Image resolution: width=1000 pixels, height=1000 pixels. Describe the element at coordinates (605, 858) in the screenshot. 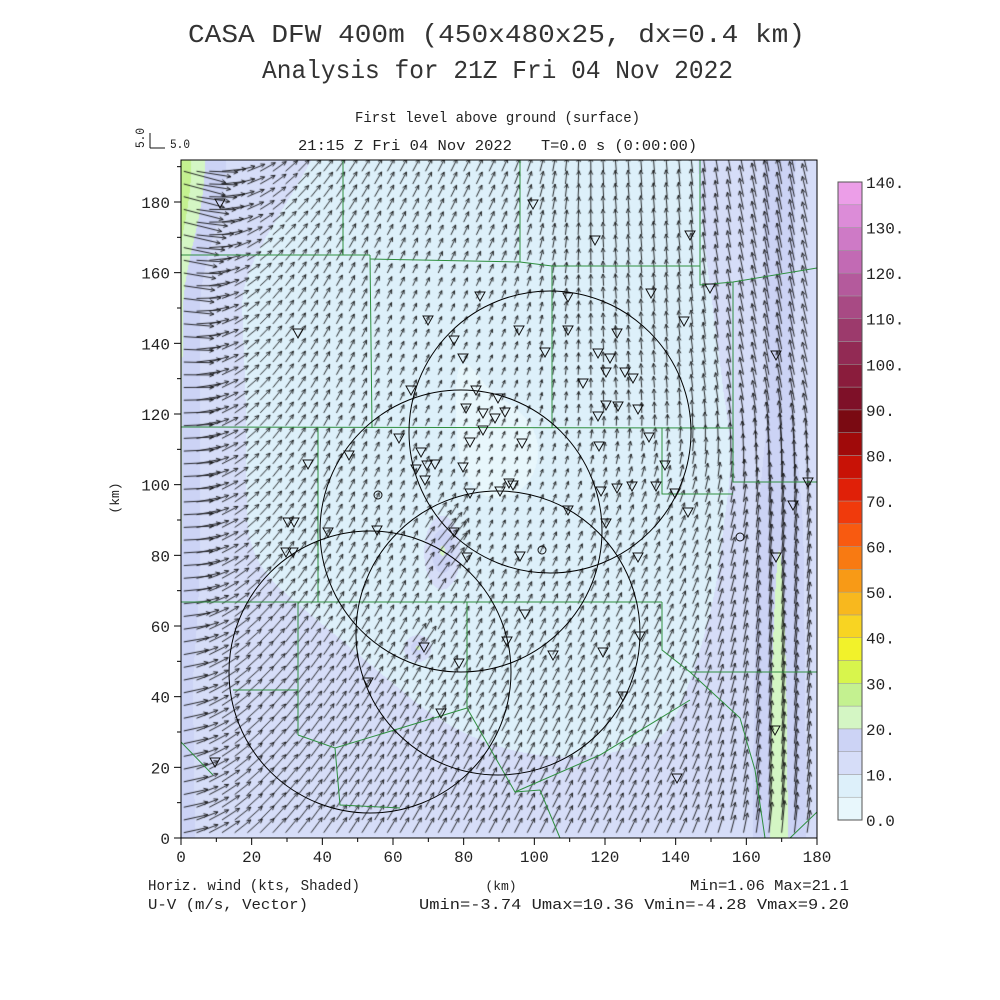

I see `x-tick-label: 120` at that location.